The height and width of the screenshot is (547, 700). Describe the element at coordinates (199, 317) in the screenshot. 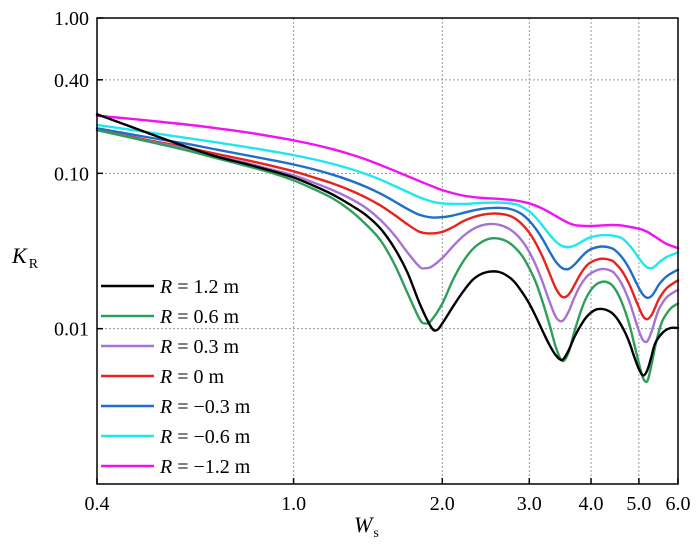

I see `legend-label-1: R = 0.6 m` at that location.